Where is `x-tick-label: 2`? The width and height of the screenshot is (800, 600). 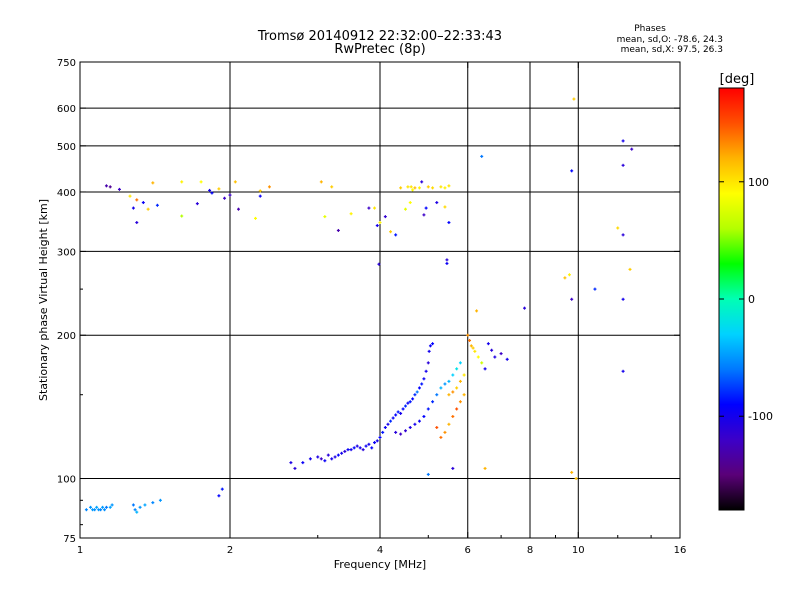 x-tick-label: 2 is located at coordinates (230, 550).